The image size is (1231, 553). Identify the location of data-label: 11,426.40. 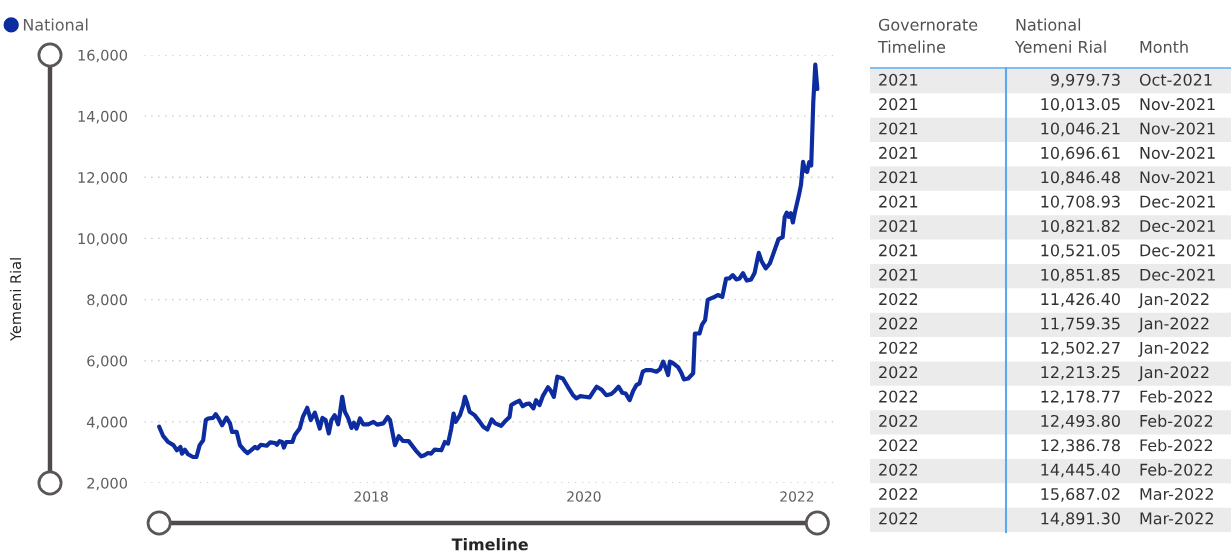
(1080, 300).